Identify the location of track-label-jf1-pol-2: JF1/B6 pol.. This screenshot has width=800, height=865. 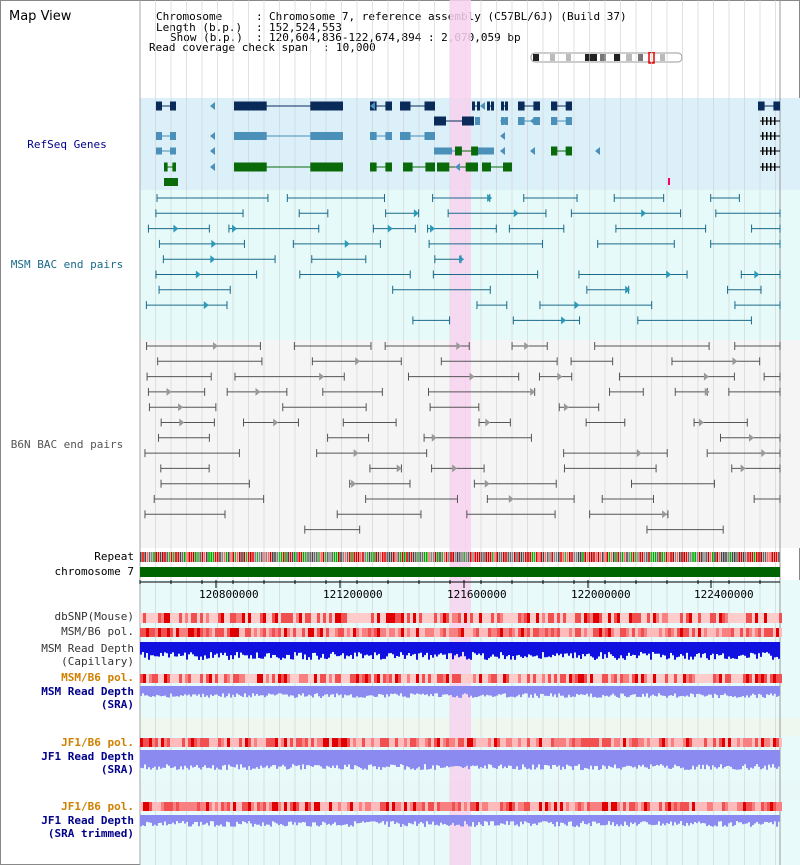
(97, 806).